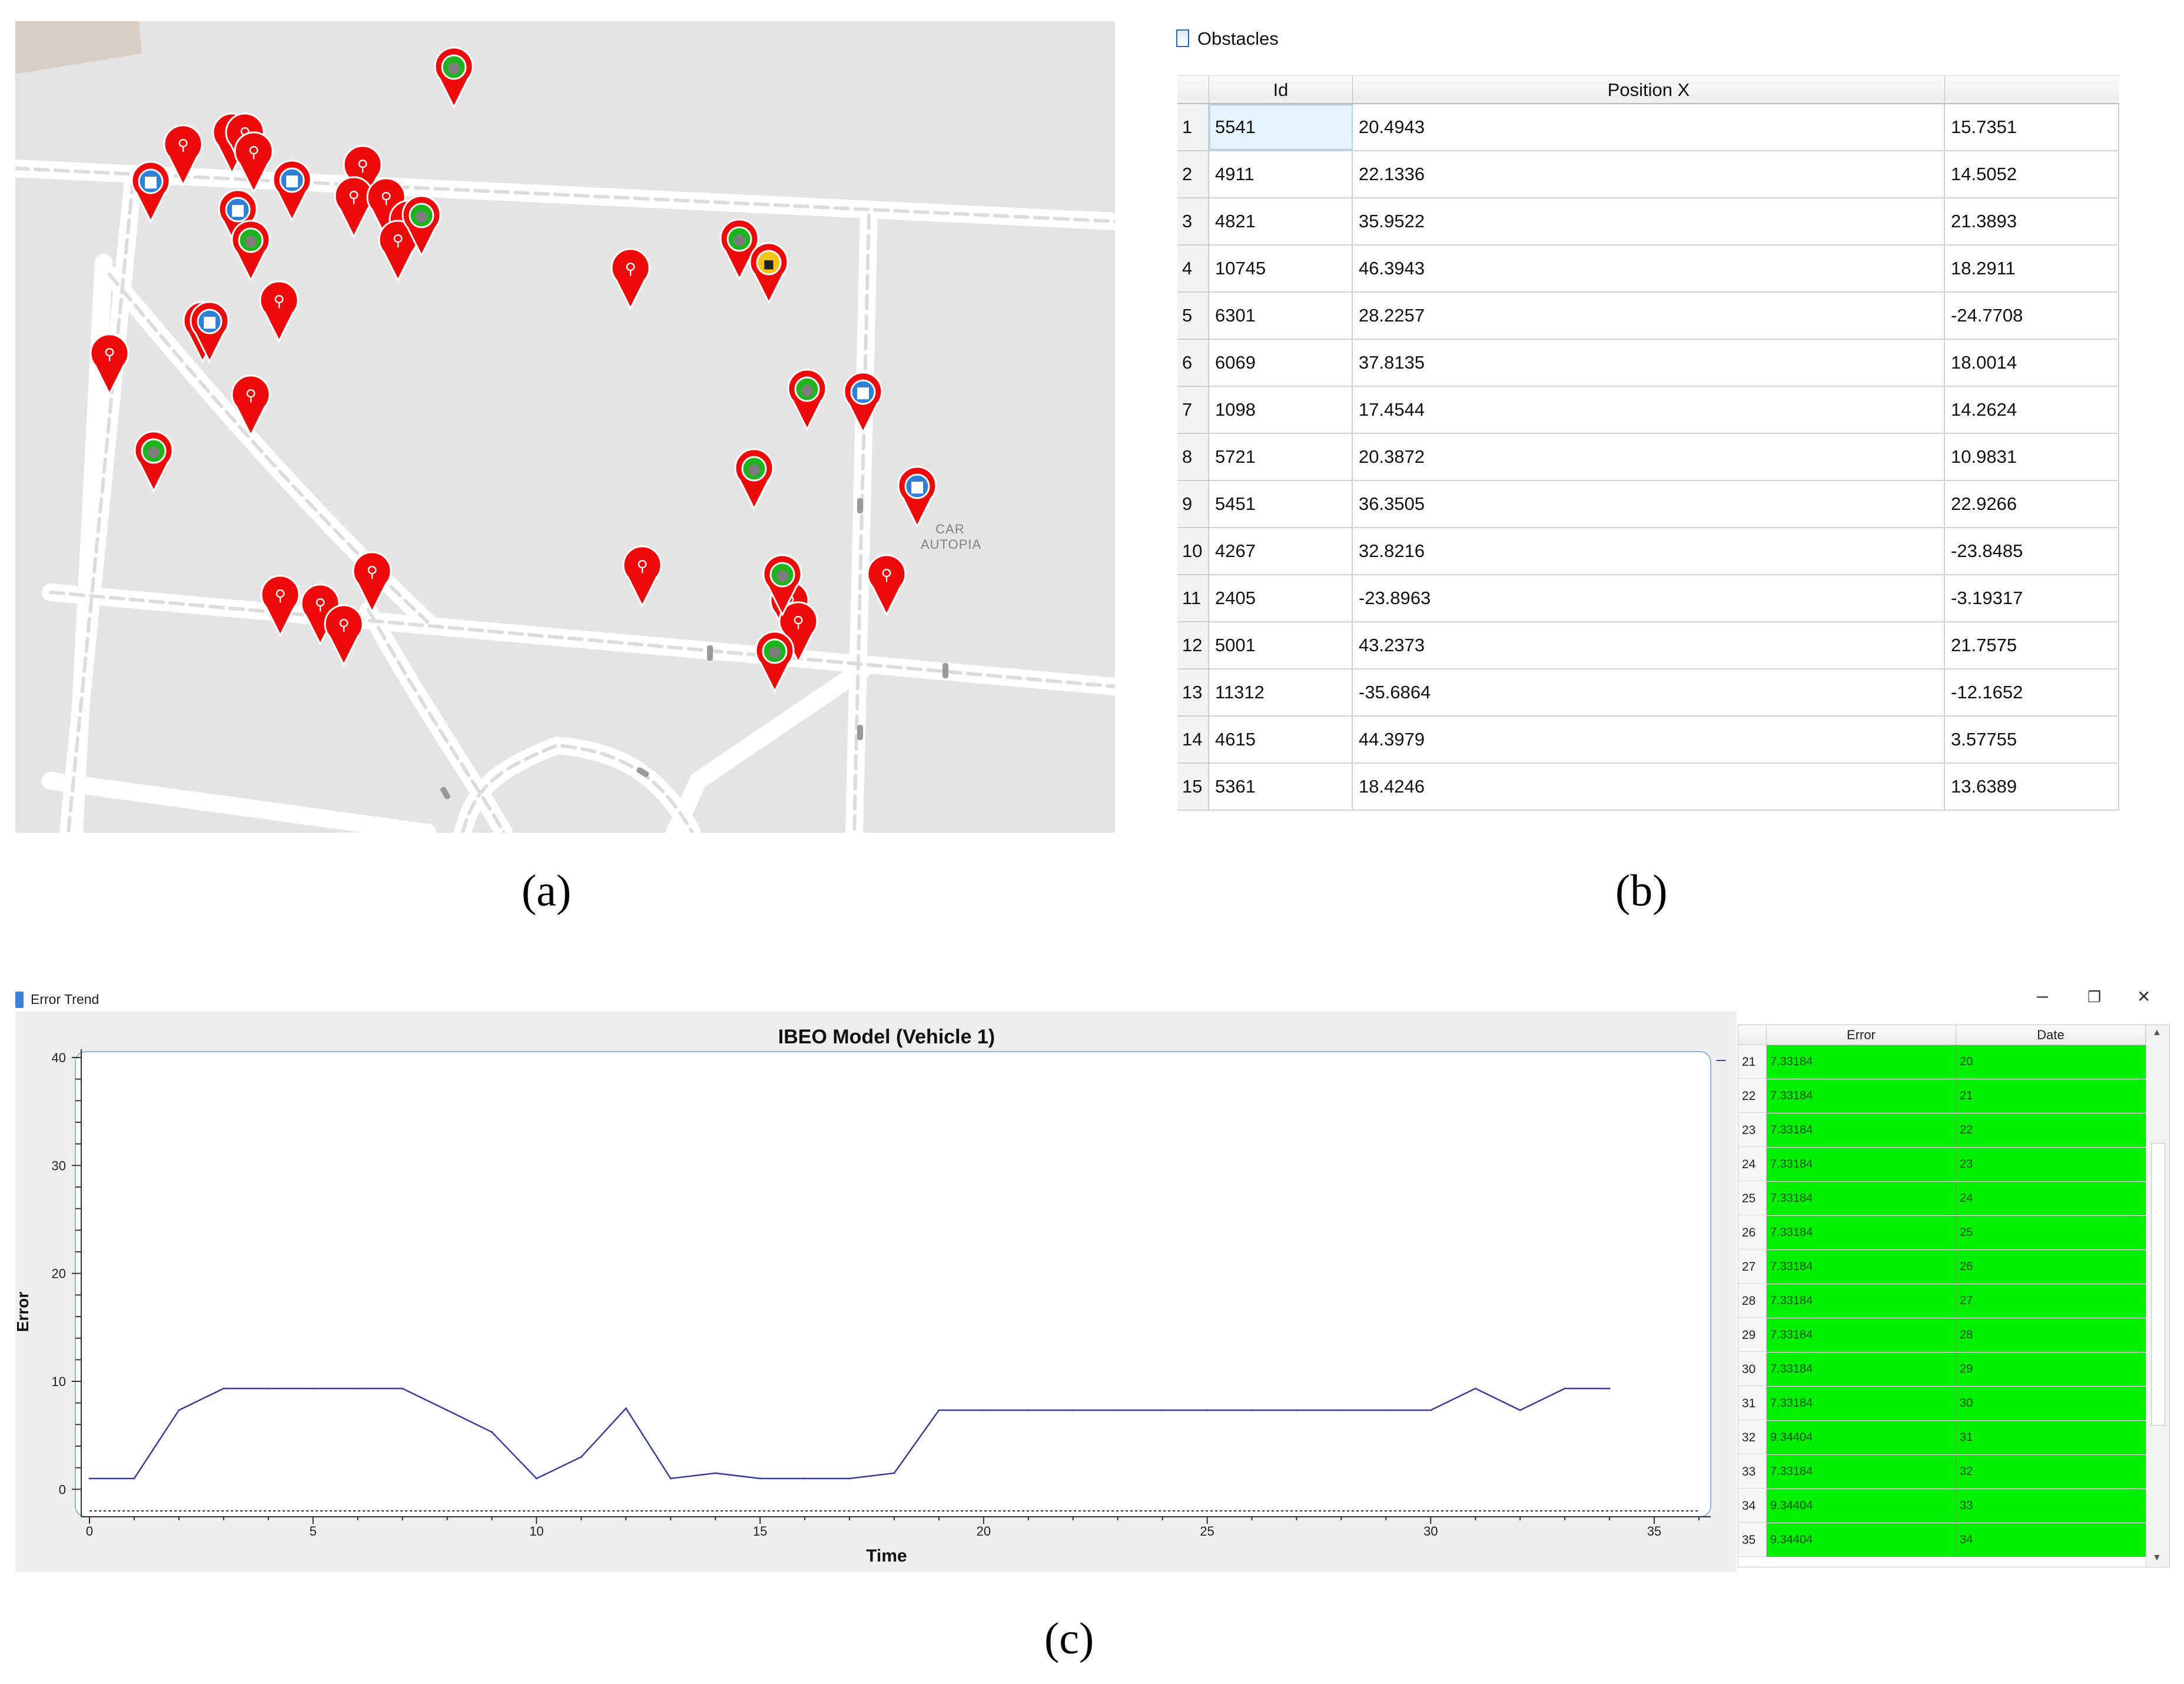 Image resolution: width=2184 pixels, height=1684 pixels. Describe the element at coordinates (1752, 1506) in the screenshot. I see `row-number: 34` at that location.